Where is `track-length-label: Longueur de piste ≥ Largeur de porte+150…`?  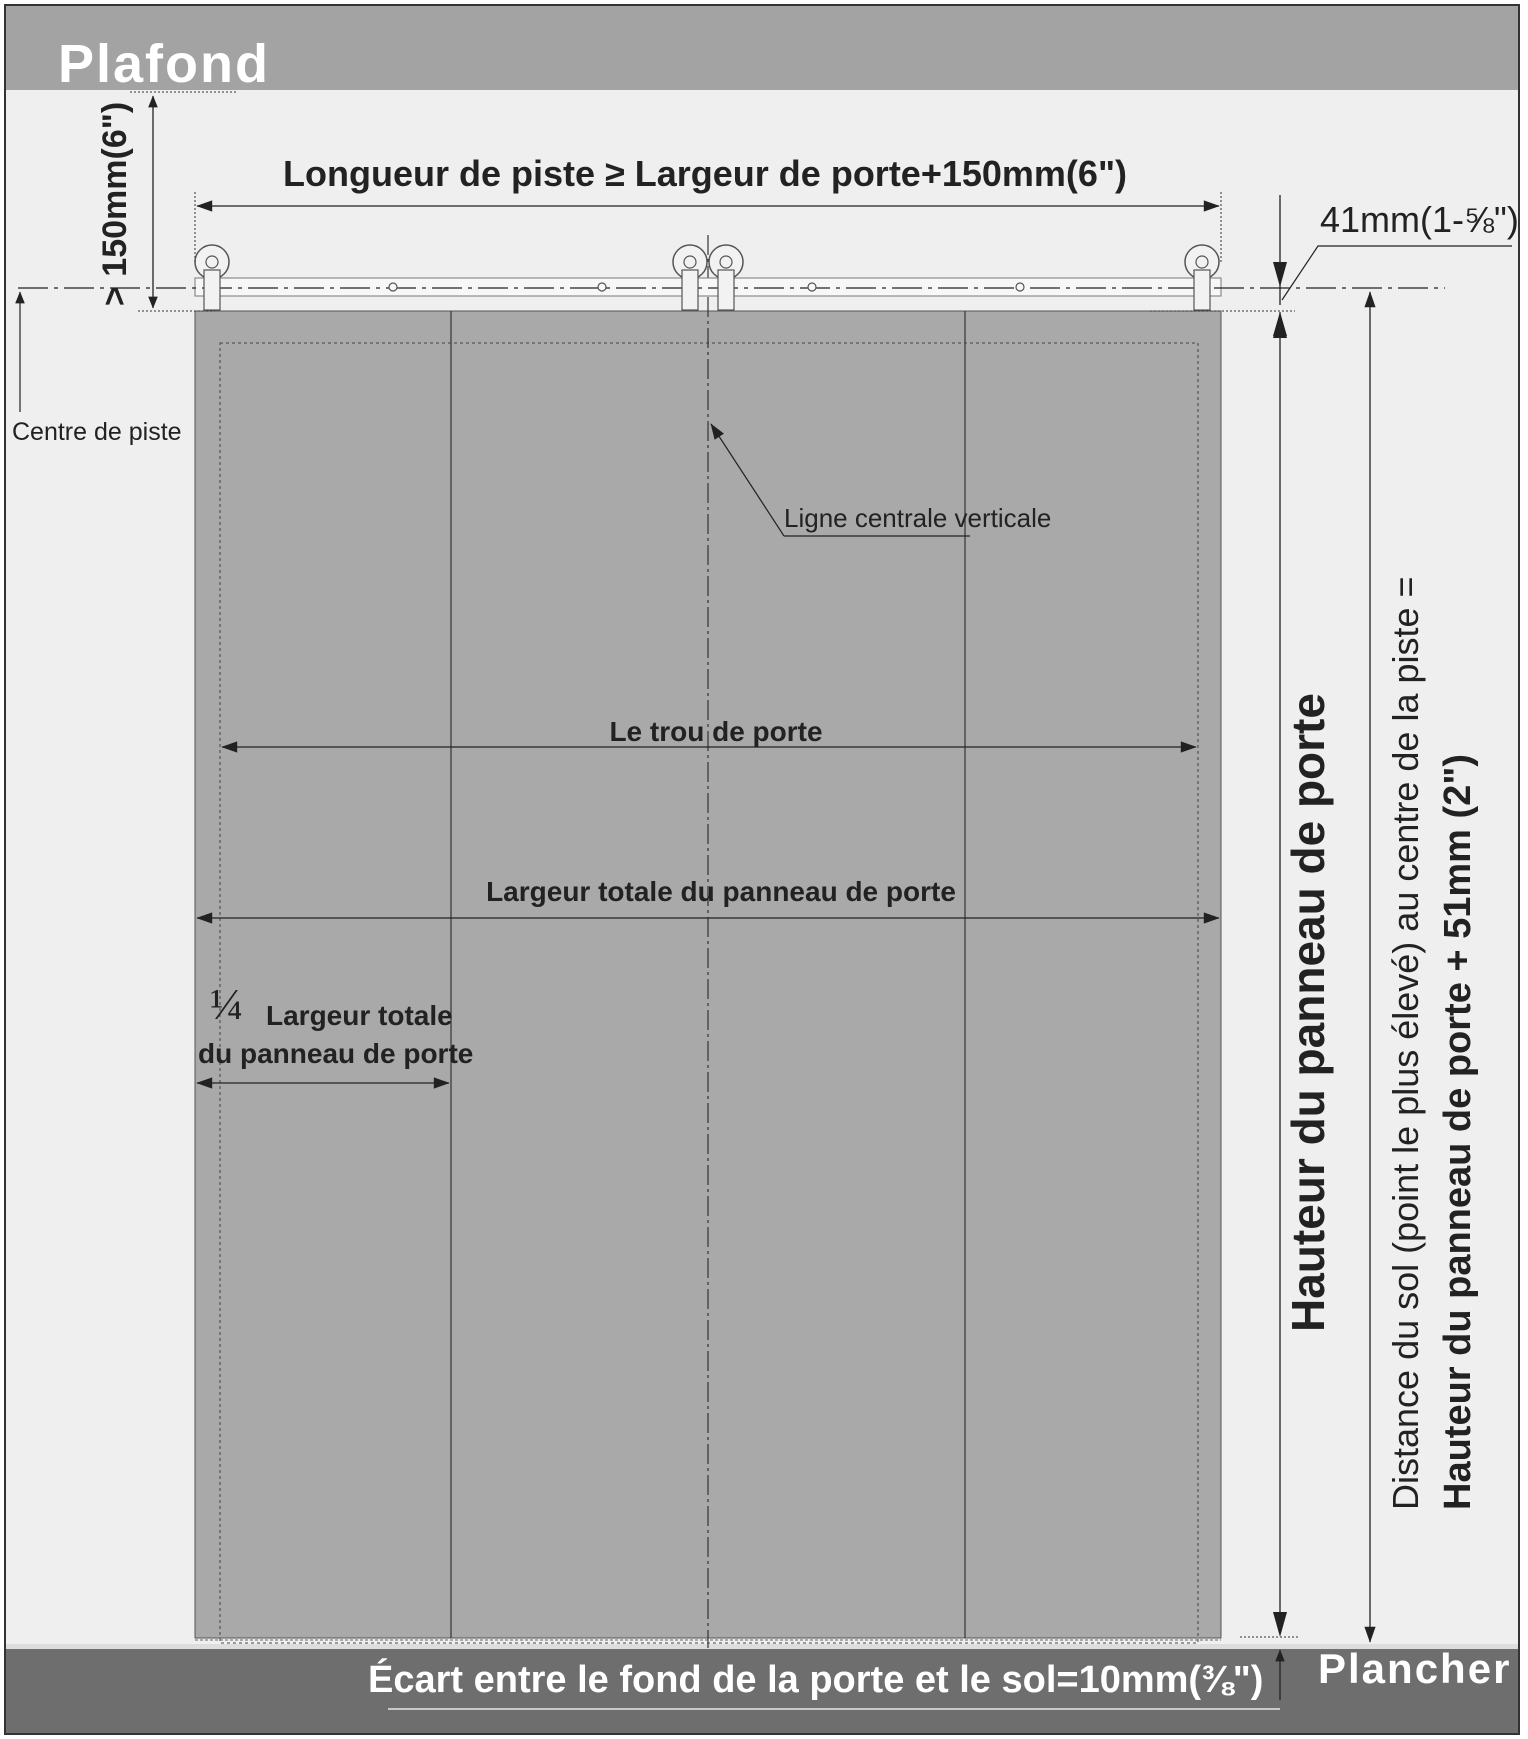 track-length-label: Longueur de piste ≥ Largeur de porte+150… is located at coordinates (705, 173).